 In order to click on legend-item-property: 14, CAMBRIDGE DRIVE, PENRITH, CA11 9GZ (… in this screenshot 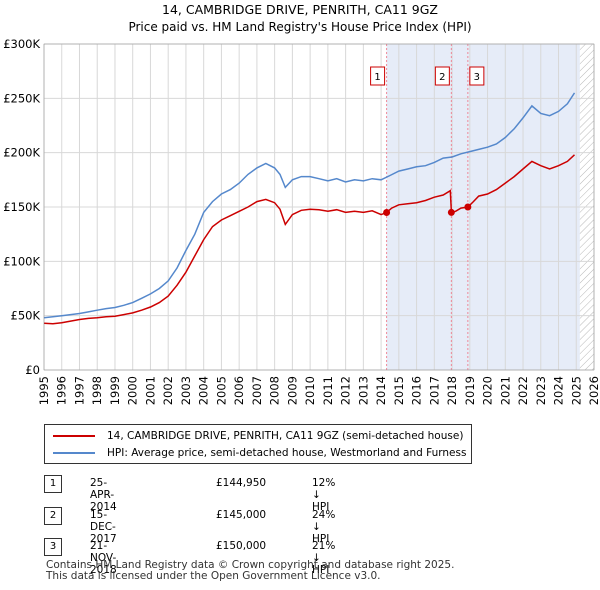, I will do `click(258, 436)`.